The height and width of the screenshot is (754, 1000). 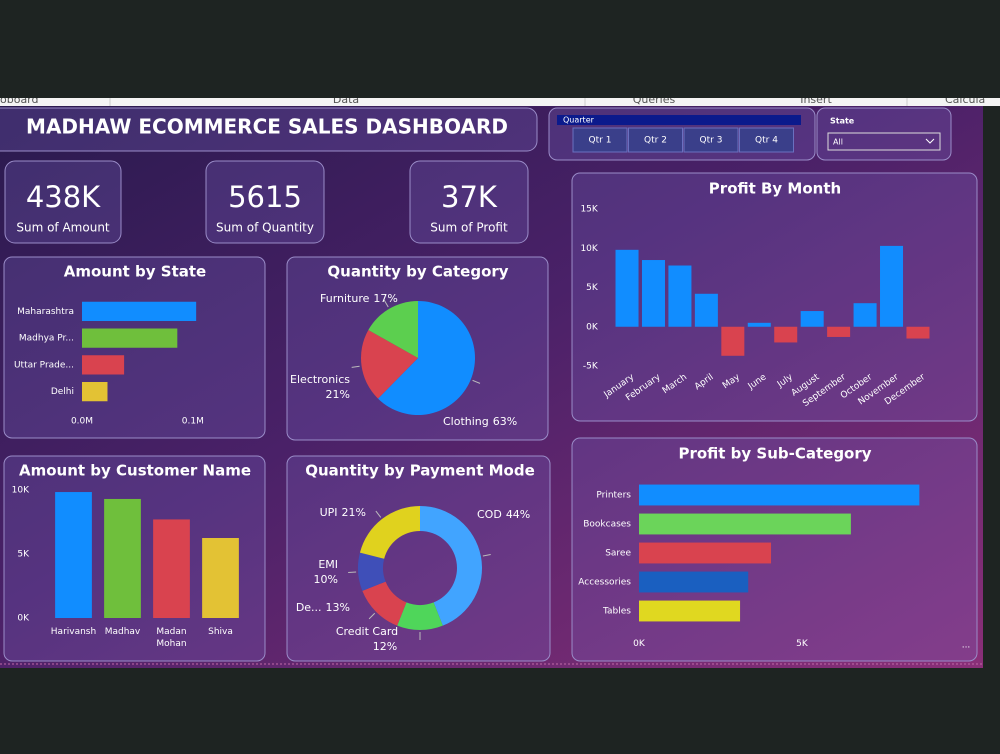 I want to click on slicer-label: State, so click(x=842, y=121).